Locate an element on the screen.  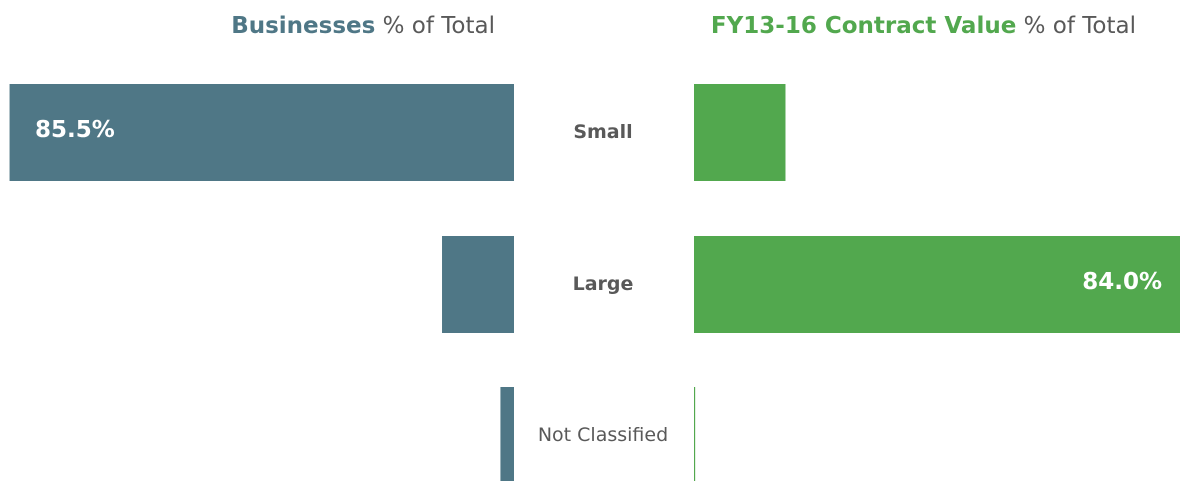
chart-title: Businesses % of Total is located at coordinates (363, 26).